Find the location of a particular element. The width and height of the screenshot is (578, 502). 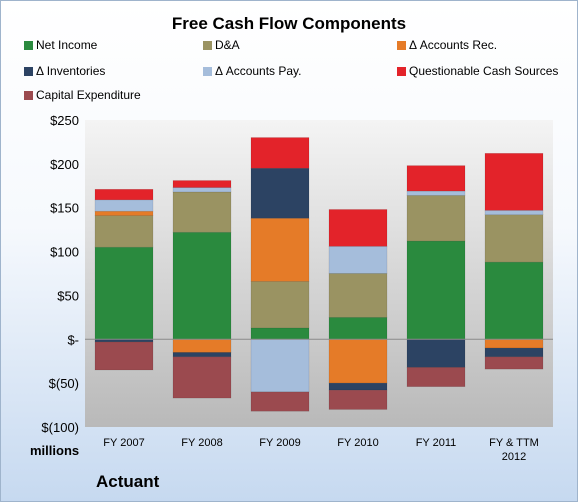

legend-item-capital-expenditure: Capital Expenditure is located at coordinates (82, 95).